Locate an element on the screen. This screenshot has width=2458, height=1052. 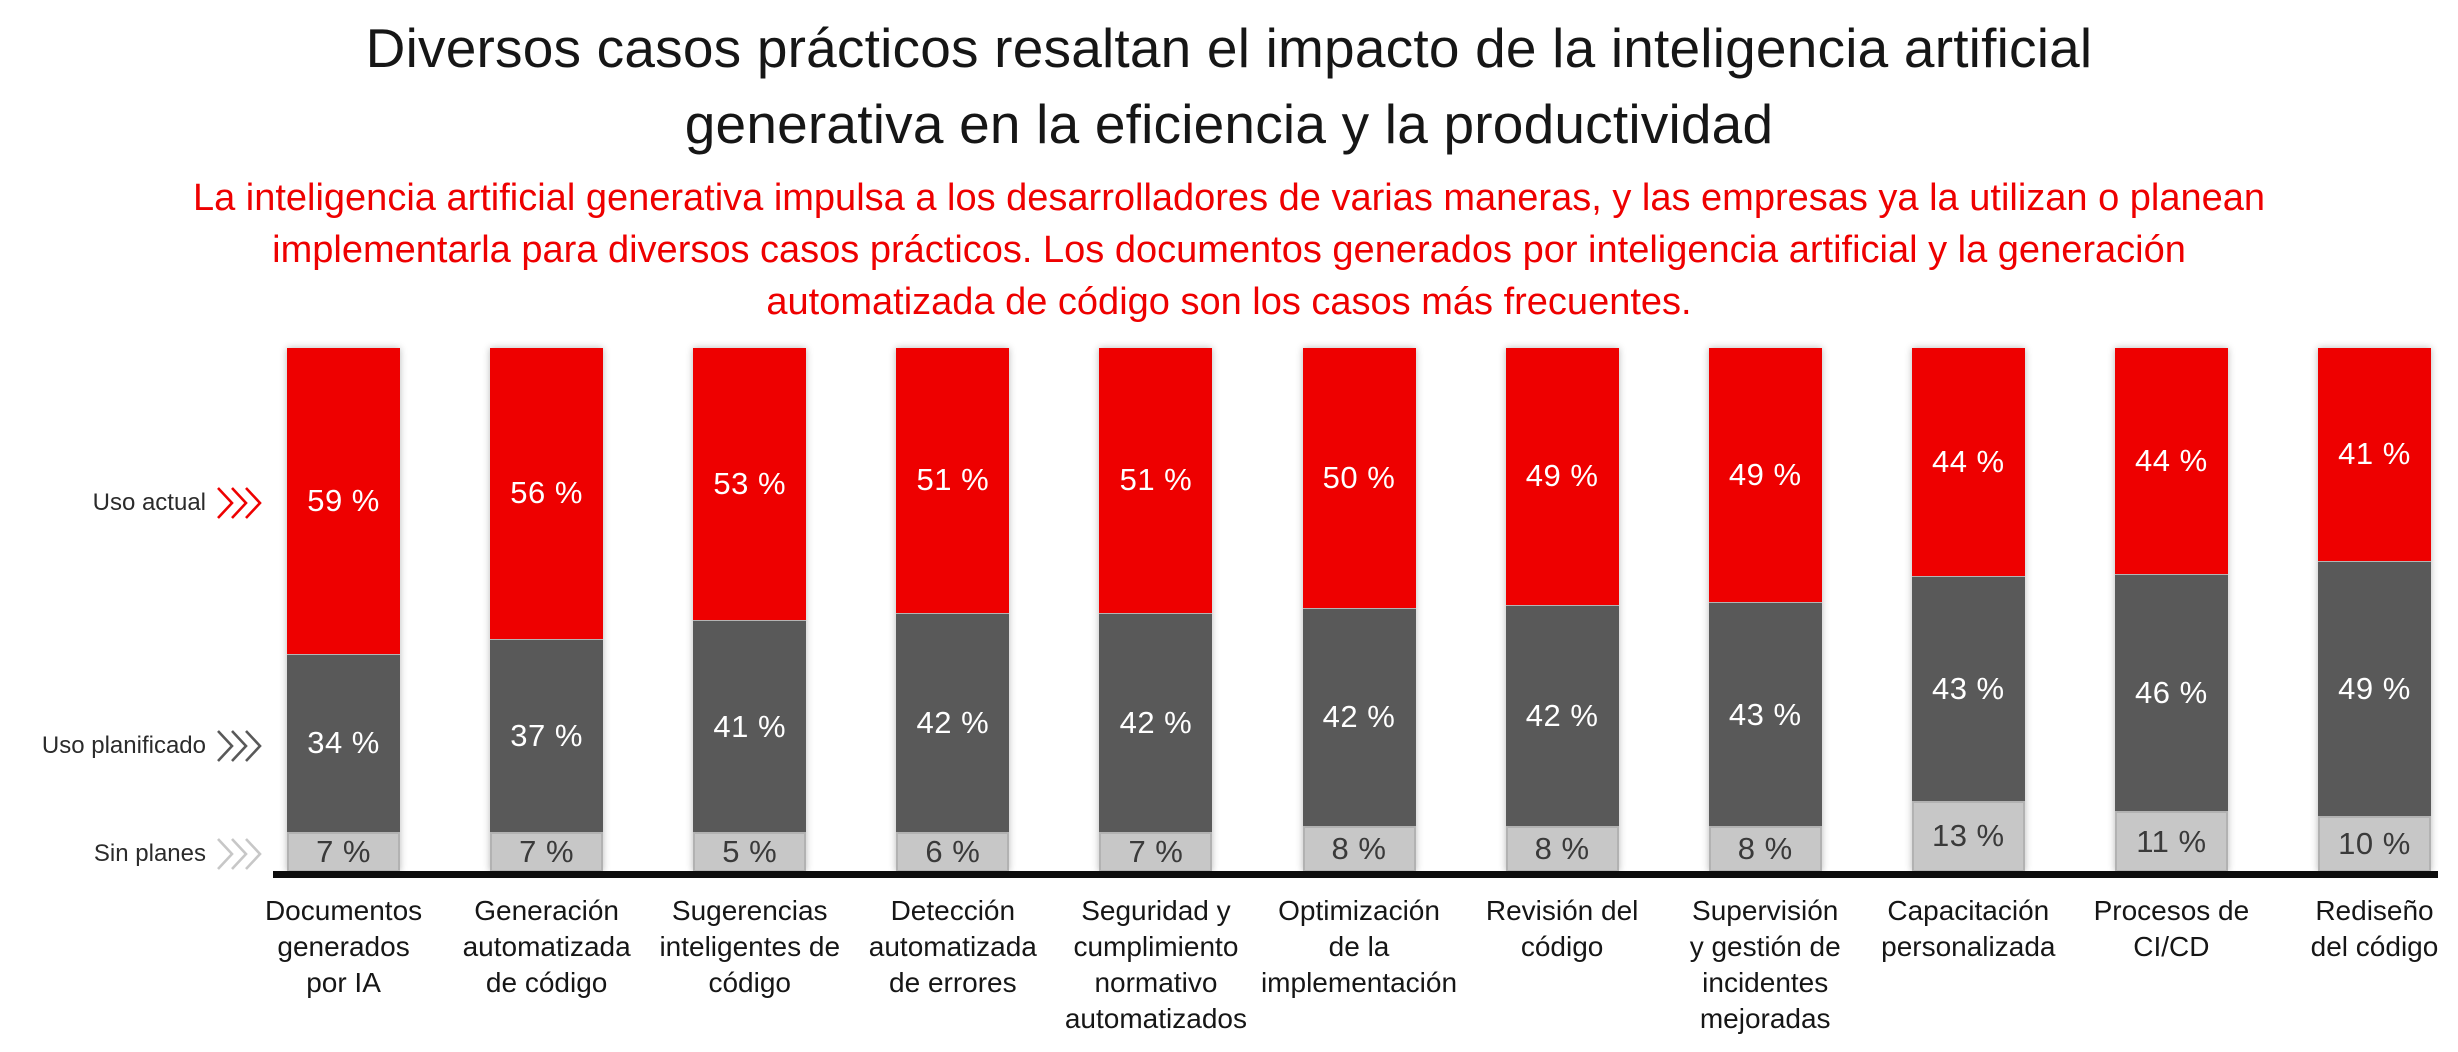
bar-segment: 34 % is located at coordinates (344, 743).